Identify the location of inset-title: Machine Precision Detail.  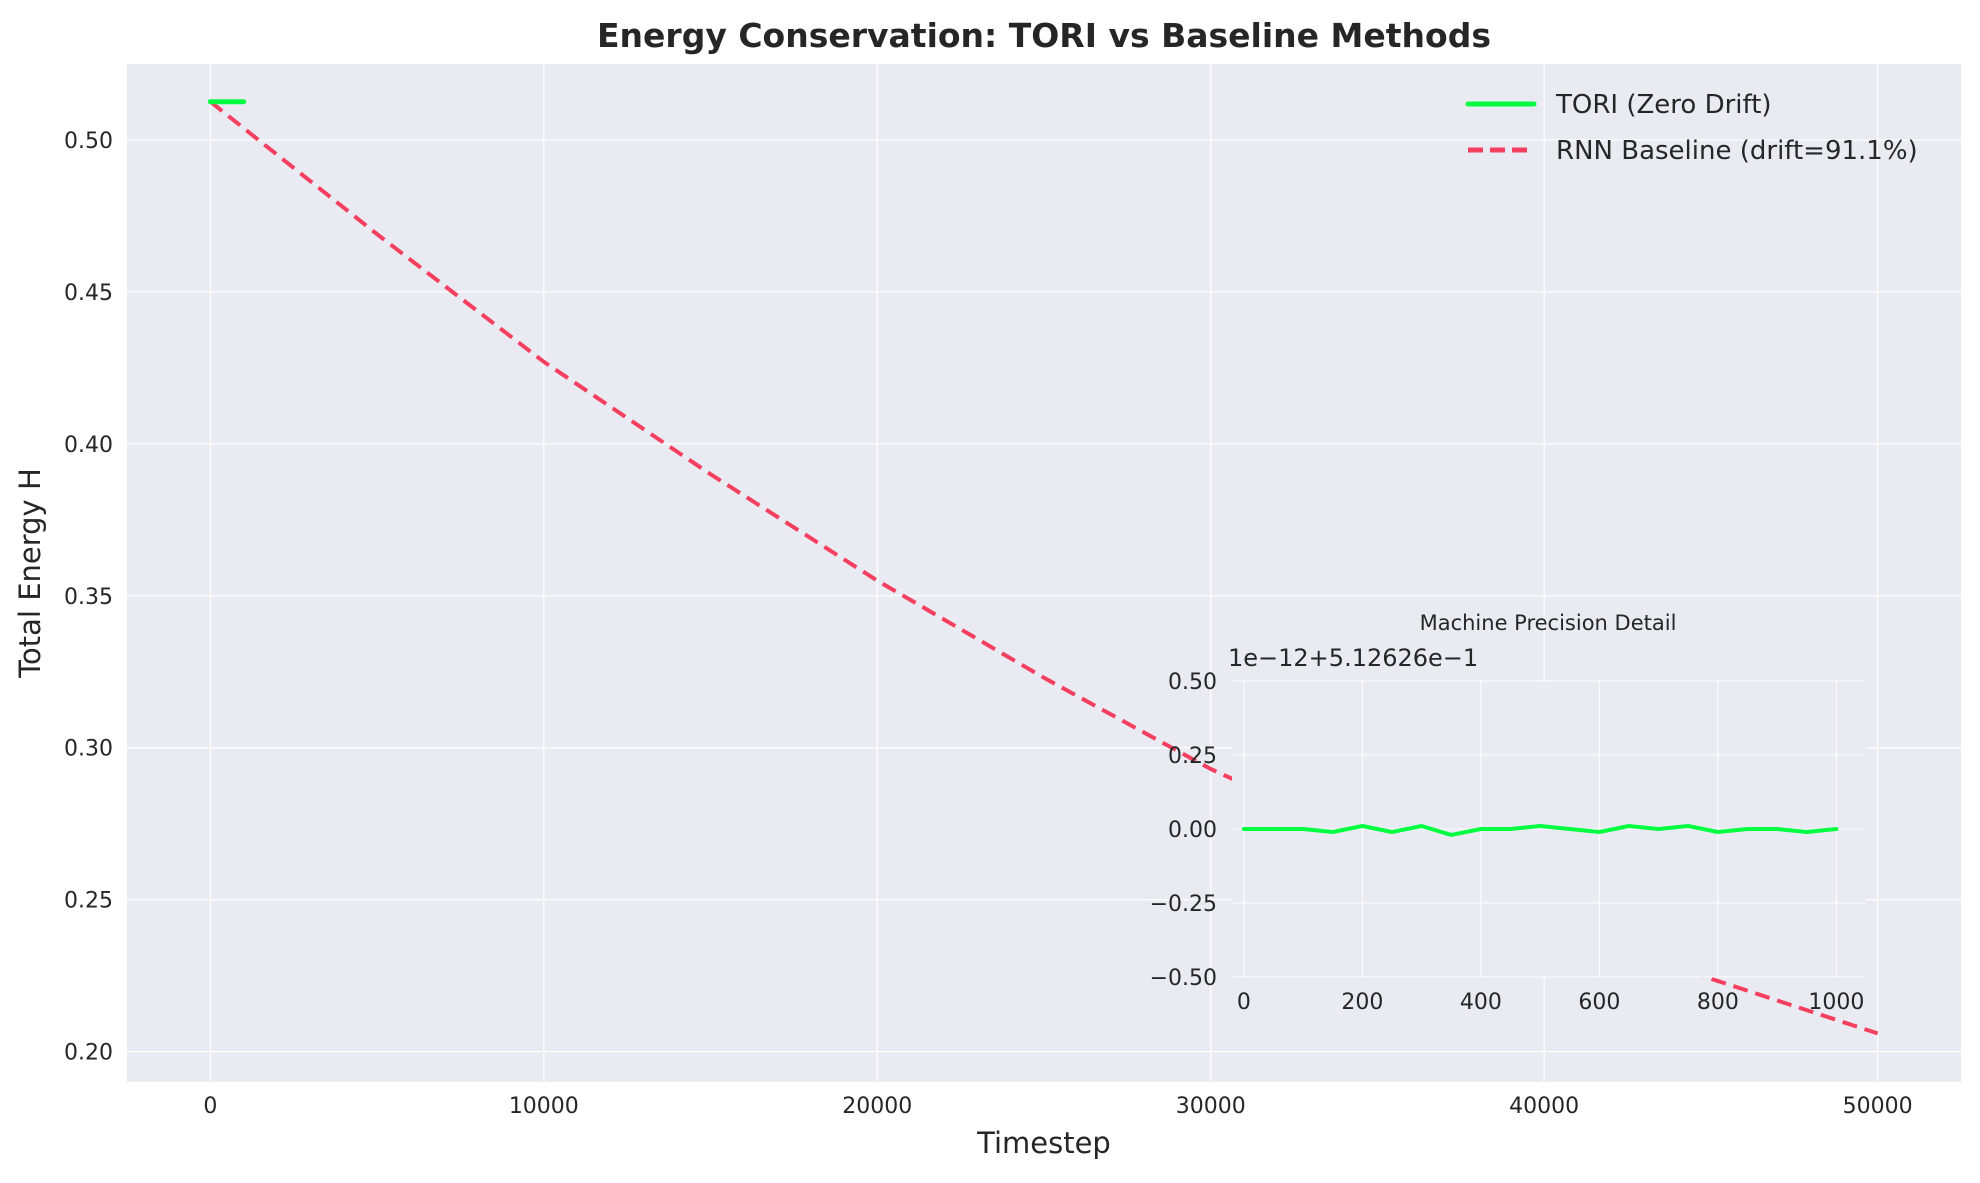
(1548, 623).